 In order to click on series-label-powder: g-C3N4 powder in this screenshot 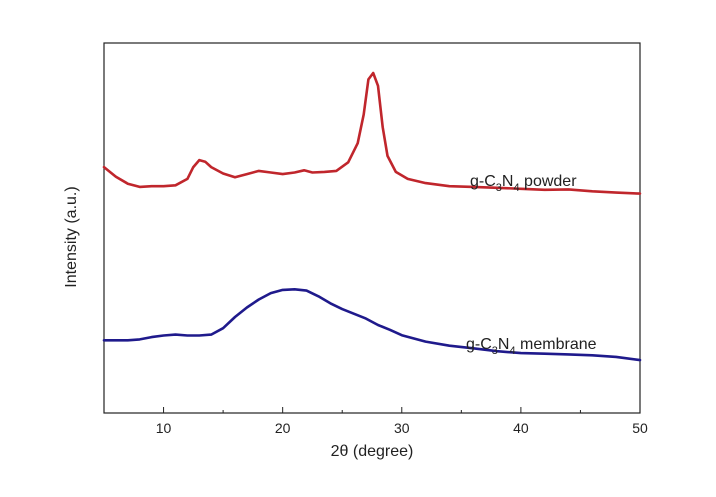, I will do `click(523, 183)`.